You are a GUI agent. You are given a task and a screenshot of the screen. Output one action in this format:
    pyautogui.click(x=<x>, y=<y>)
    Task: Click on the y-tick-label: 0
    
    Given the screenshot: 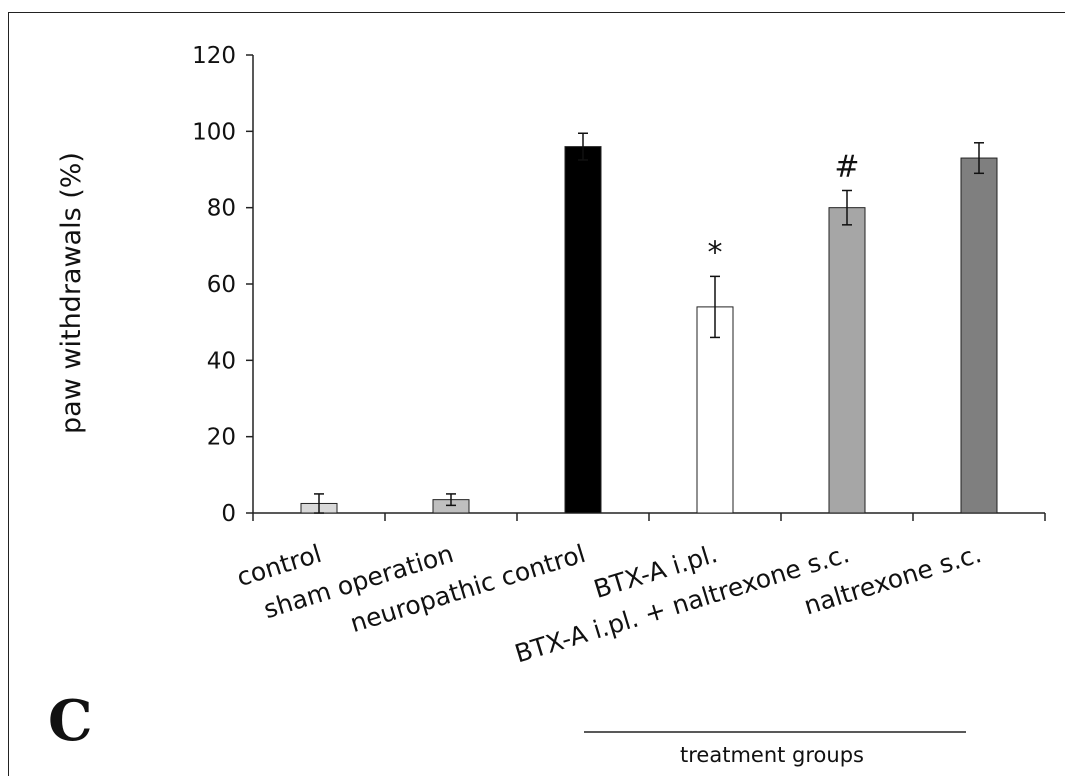 What is the action you would take?
    pyautogui.click(x=228, y=514)
    